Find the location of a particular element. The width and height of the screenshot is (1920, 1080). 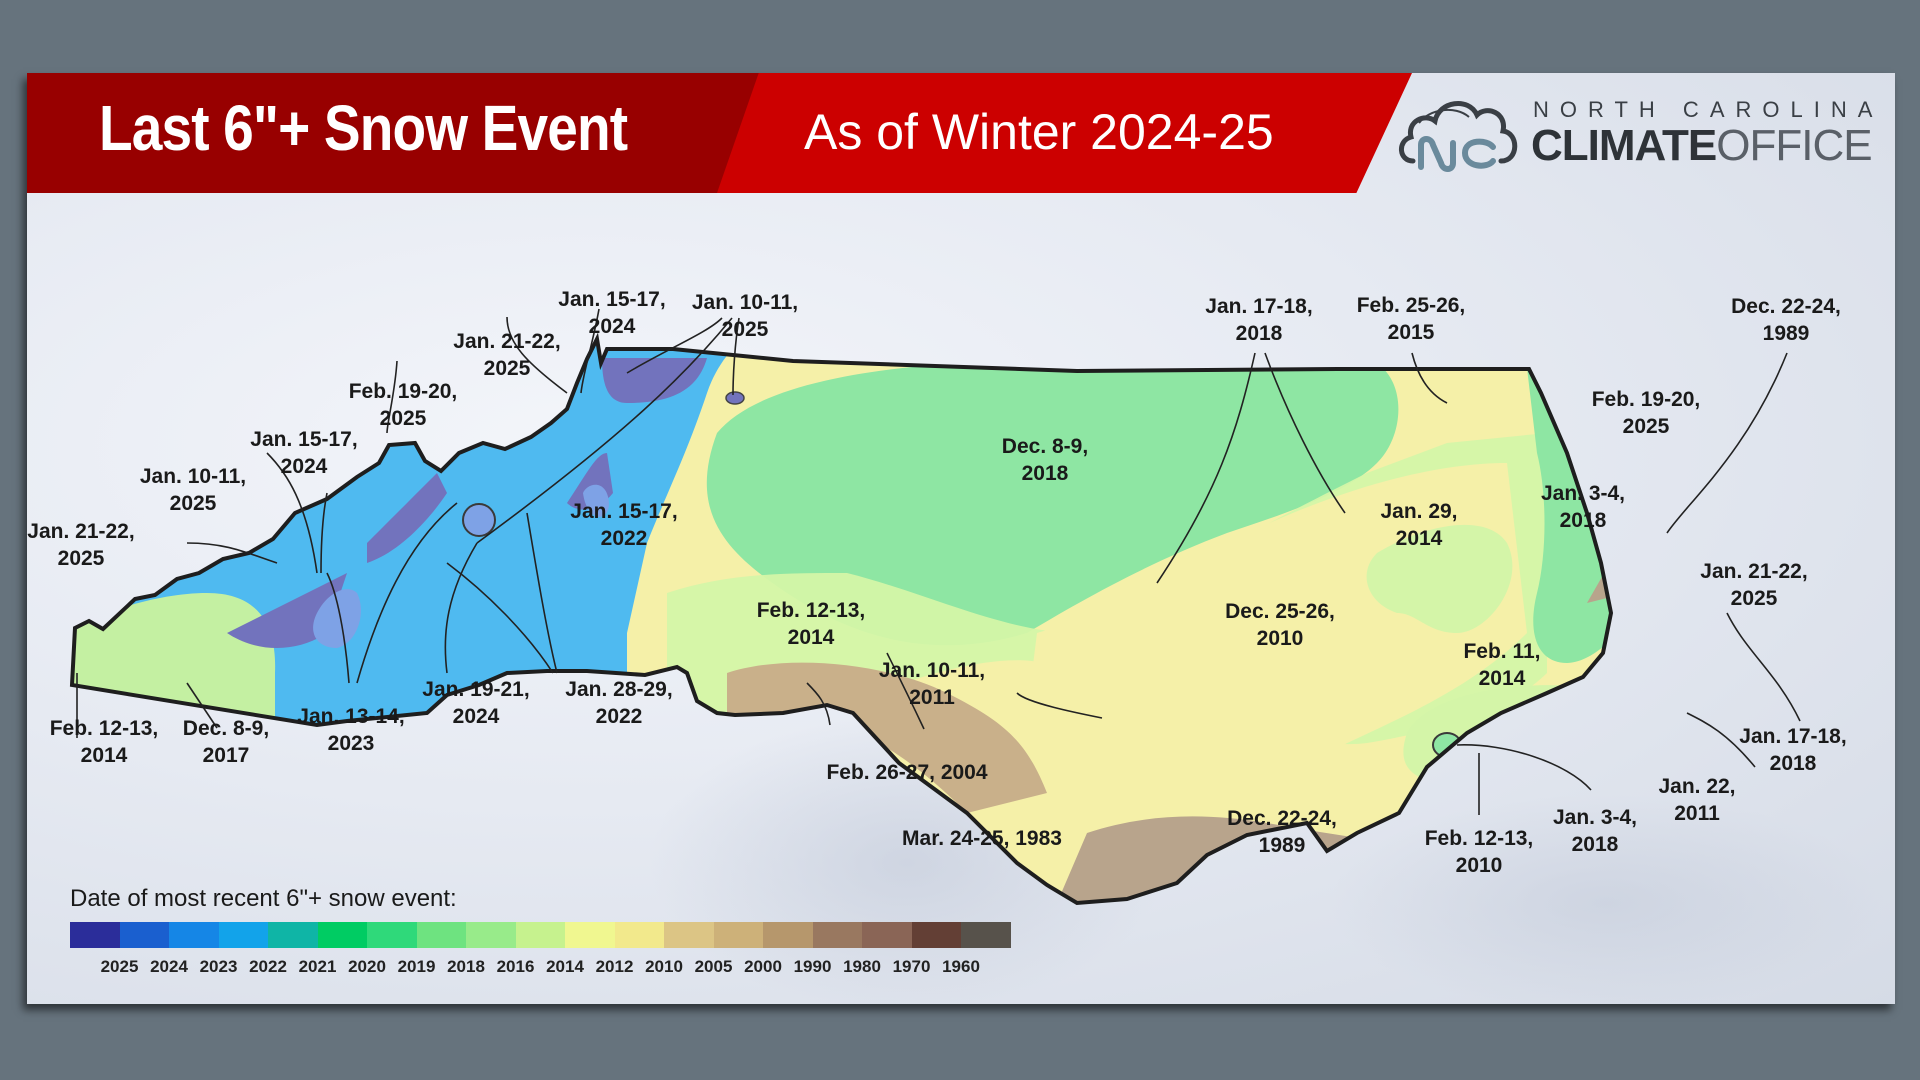

map-label: Feb. 11, 2014 is located at coordinates (1502, 665).